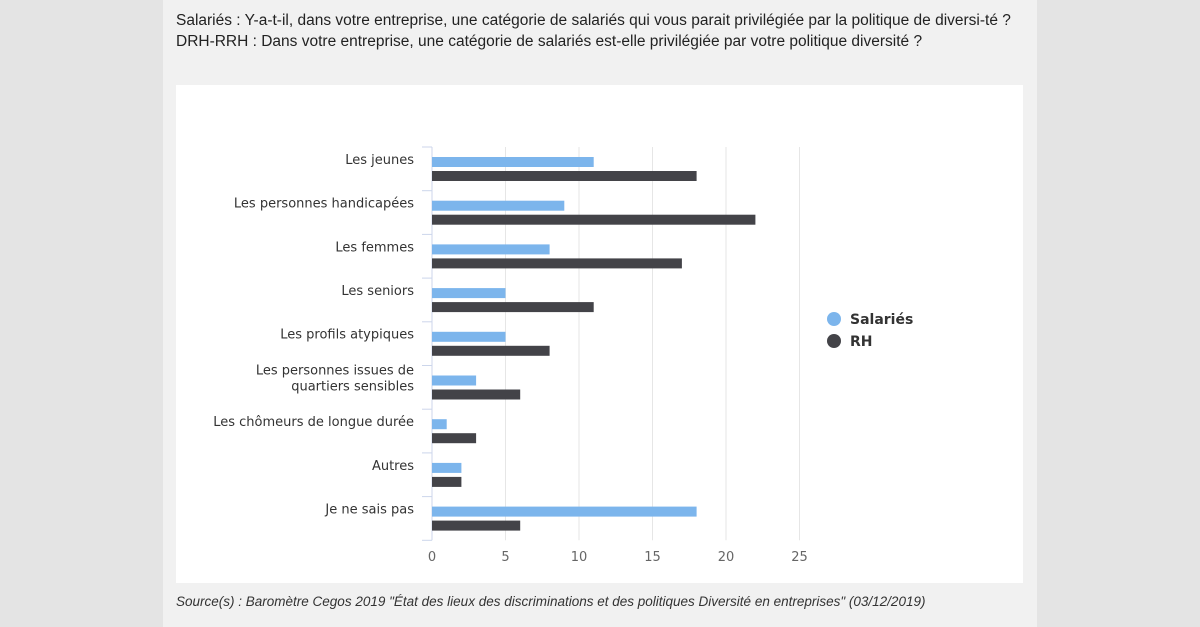  I want to click on category-label: Les seniors, so click(377, 291).